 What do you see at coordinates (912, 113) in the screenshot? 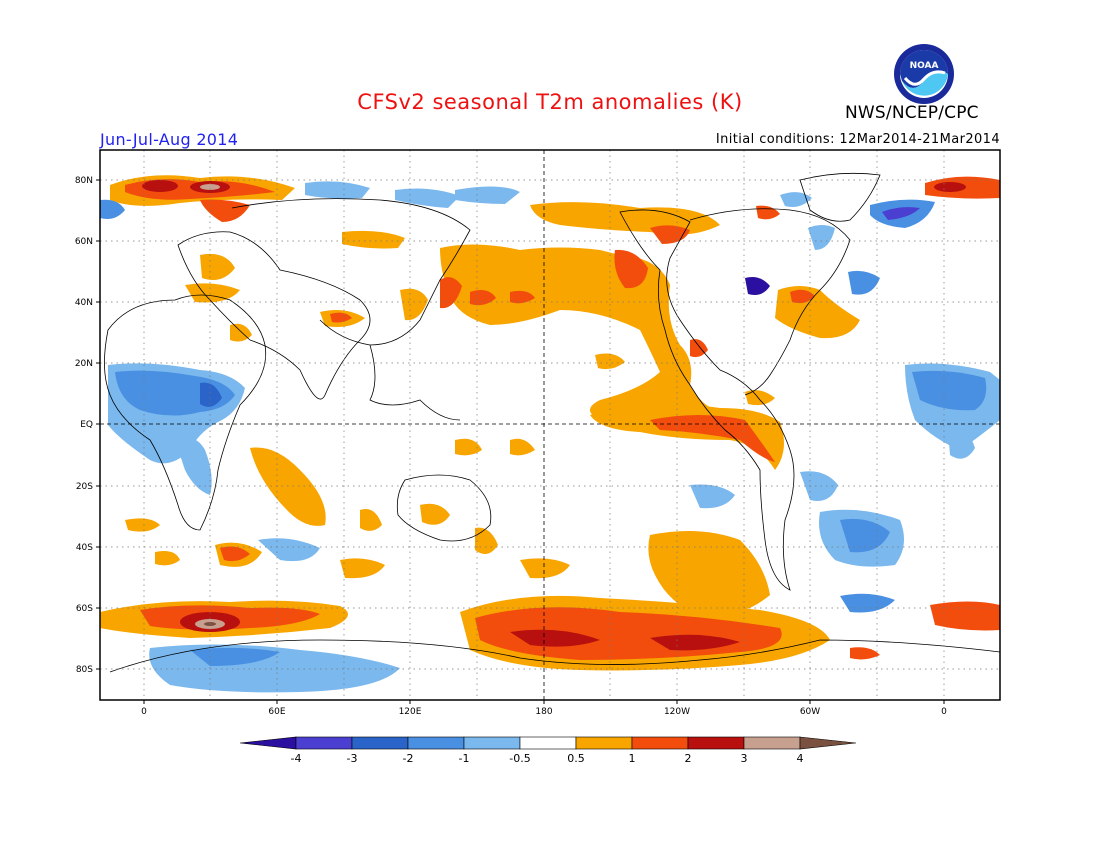
I see `agency-label: NWS/NCEP/CPC` at bounding box center [912, 113].